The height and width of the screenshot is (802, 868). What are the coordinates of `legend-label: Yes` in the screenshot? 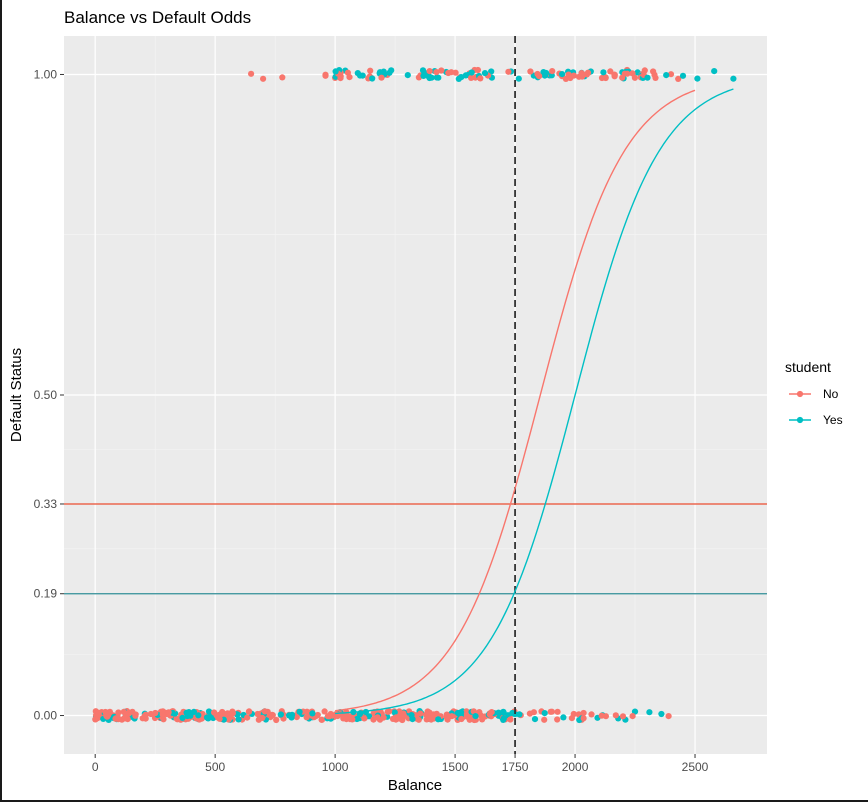 It's located at (833, 420).